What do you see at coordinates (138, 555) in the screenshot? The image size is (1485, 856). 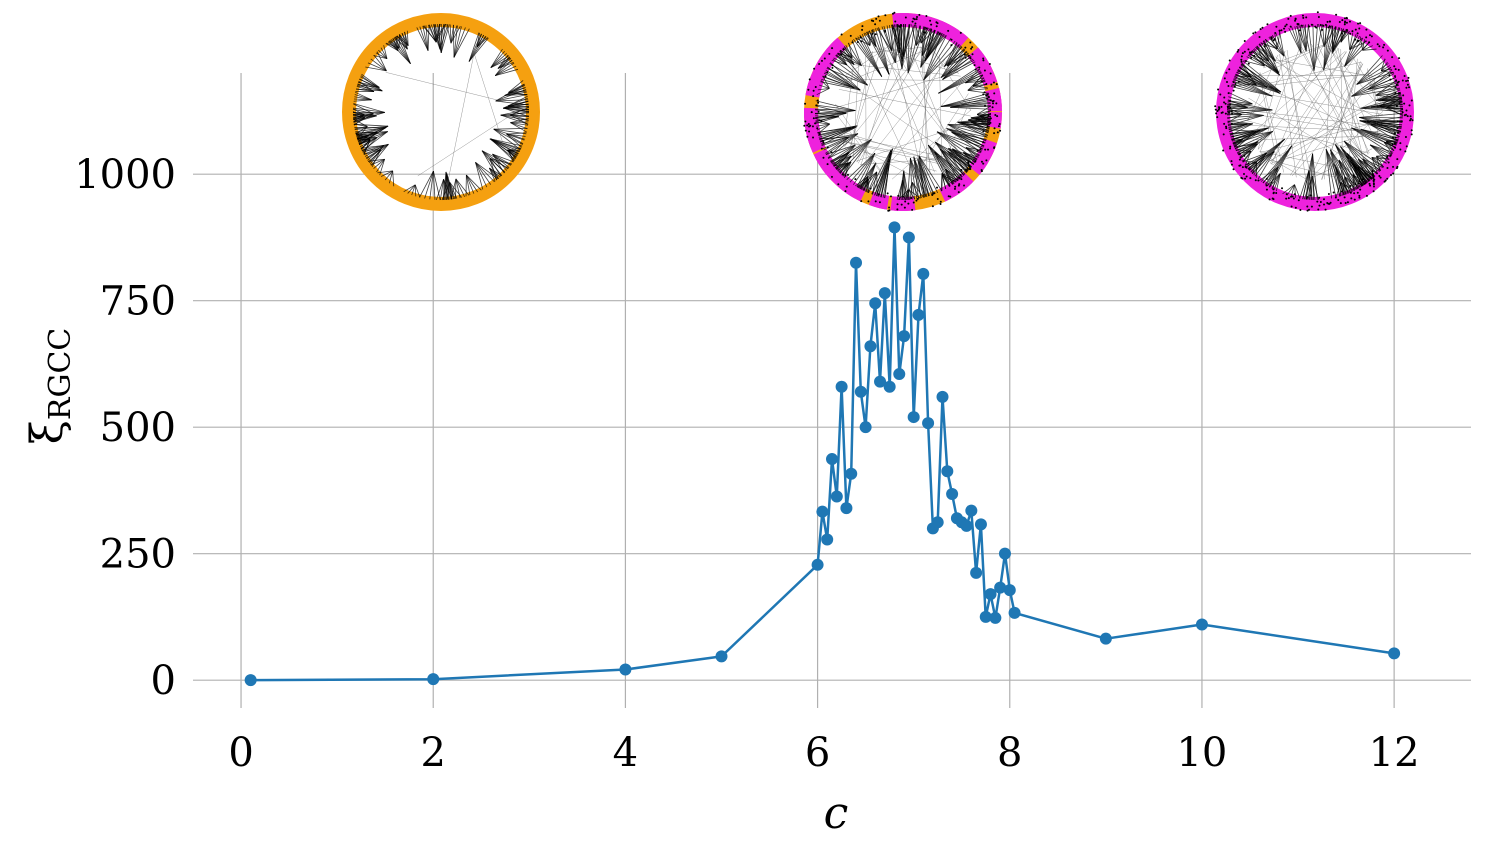 I see `y-tick-label: 250` at bounding box center [138, 555].